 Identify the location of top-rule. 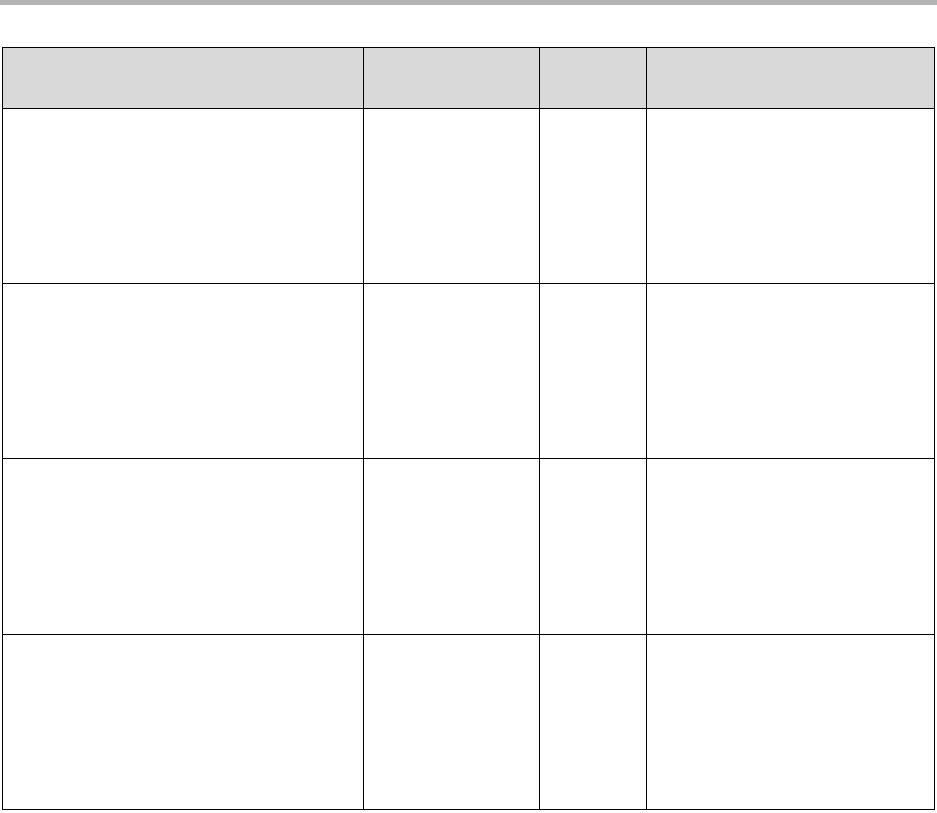
(468, 2).